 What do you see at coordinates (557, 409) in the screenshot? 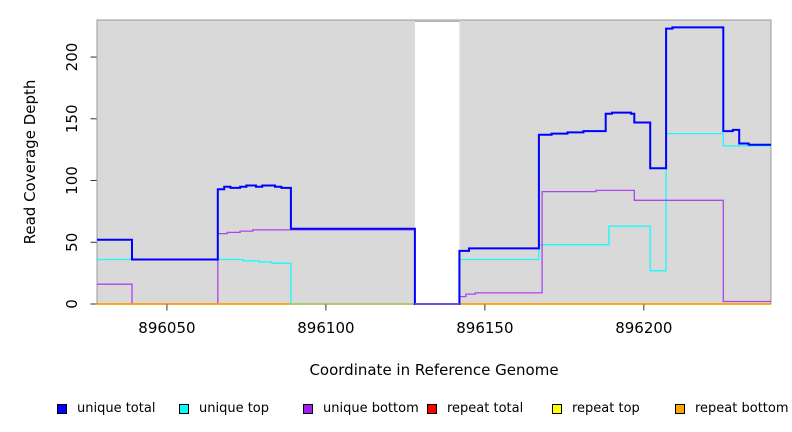
I see `legend-swatch-repeat-top` at bounding box center [557, 409].